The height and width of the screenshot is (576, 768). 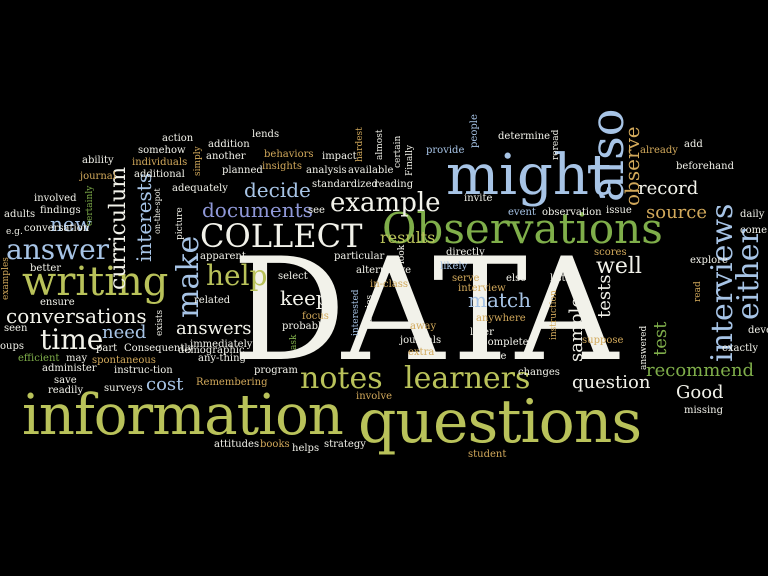 I want to click on word-else: else, so click(x=516, y=278).